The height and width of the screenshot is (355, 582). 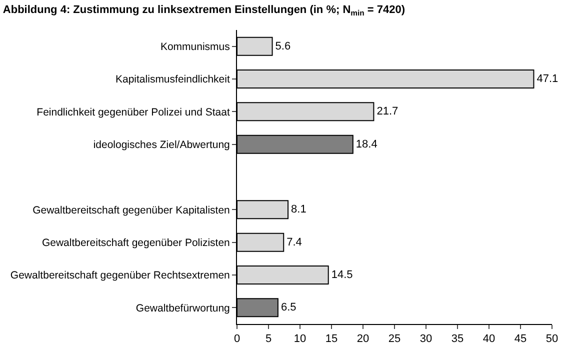 I want to click on data-label: 21.7, so click(x=387, y=112).